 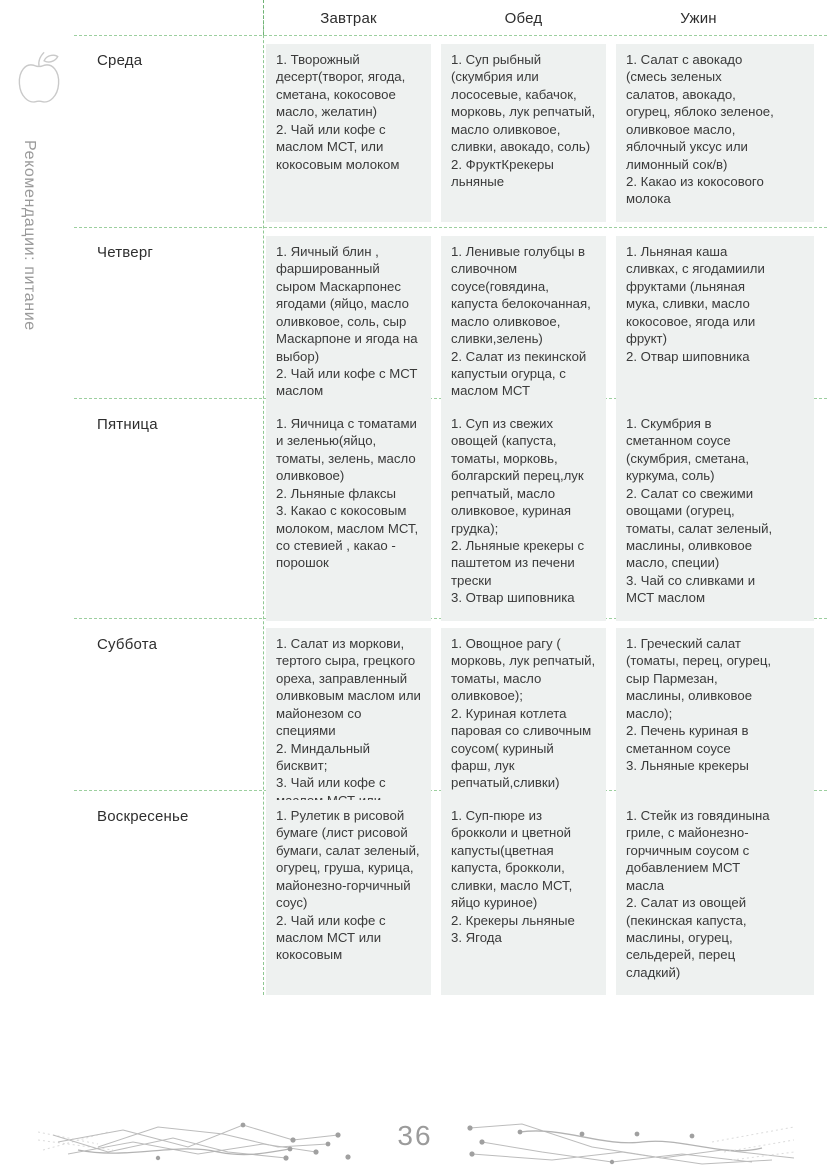 I want to click on meal-item: 2. Чай или кофе с МСТ маслом, so click(x=347, y=382).